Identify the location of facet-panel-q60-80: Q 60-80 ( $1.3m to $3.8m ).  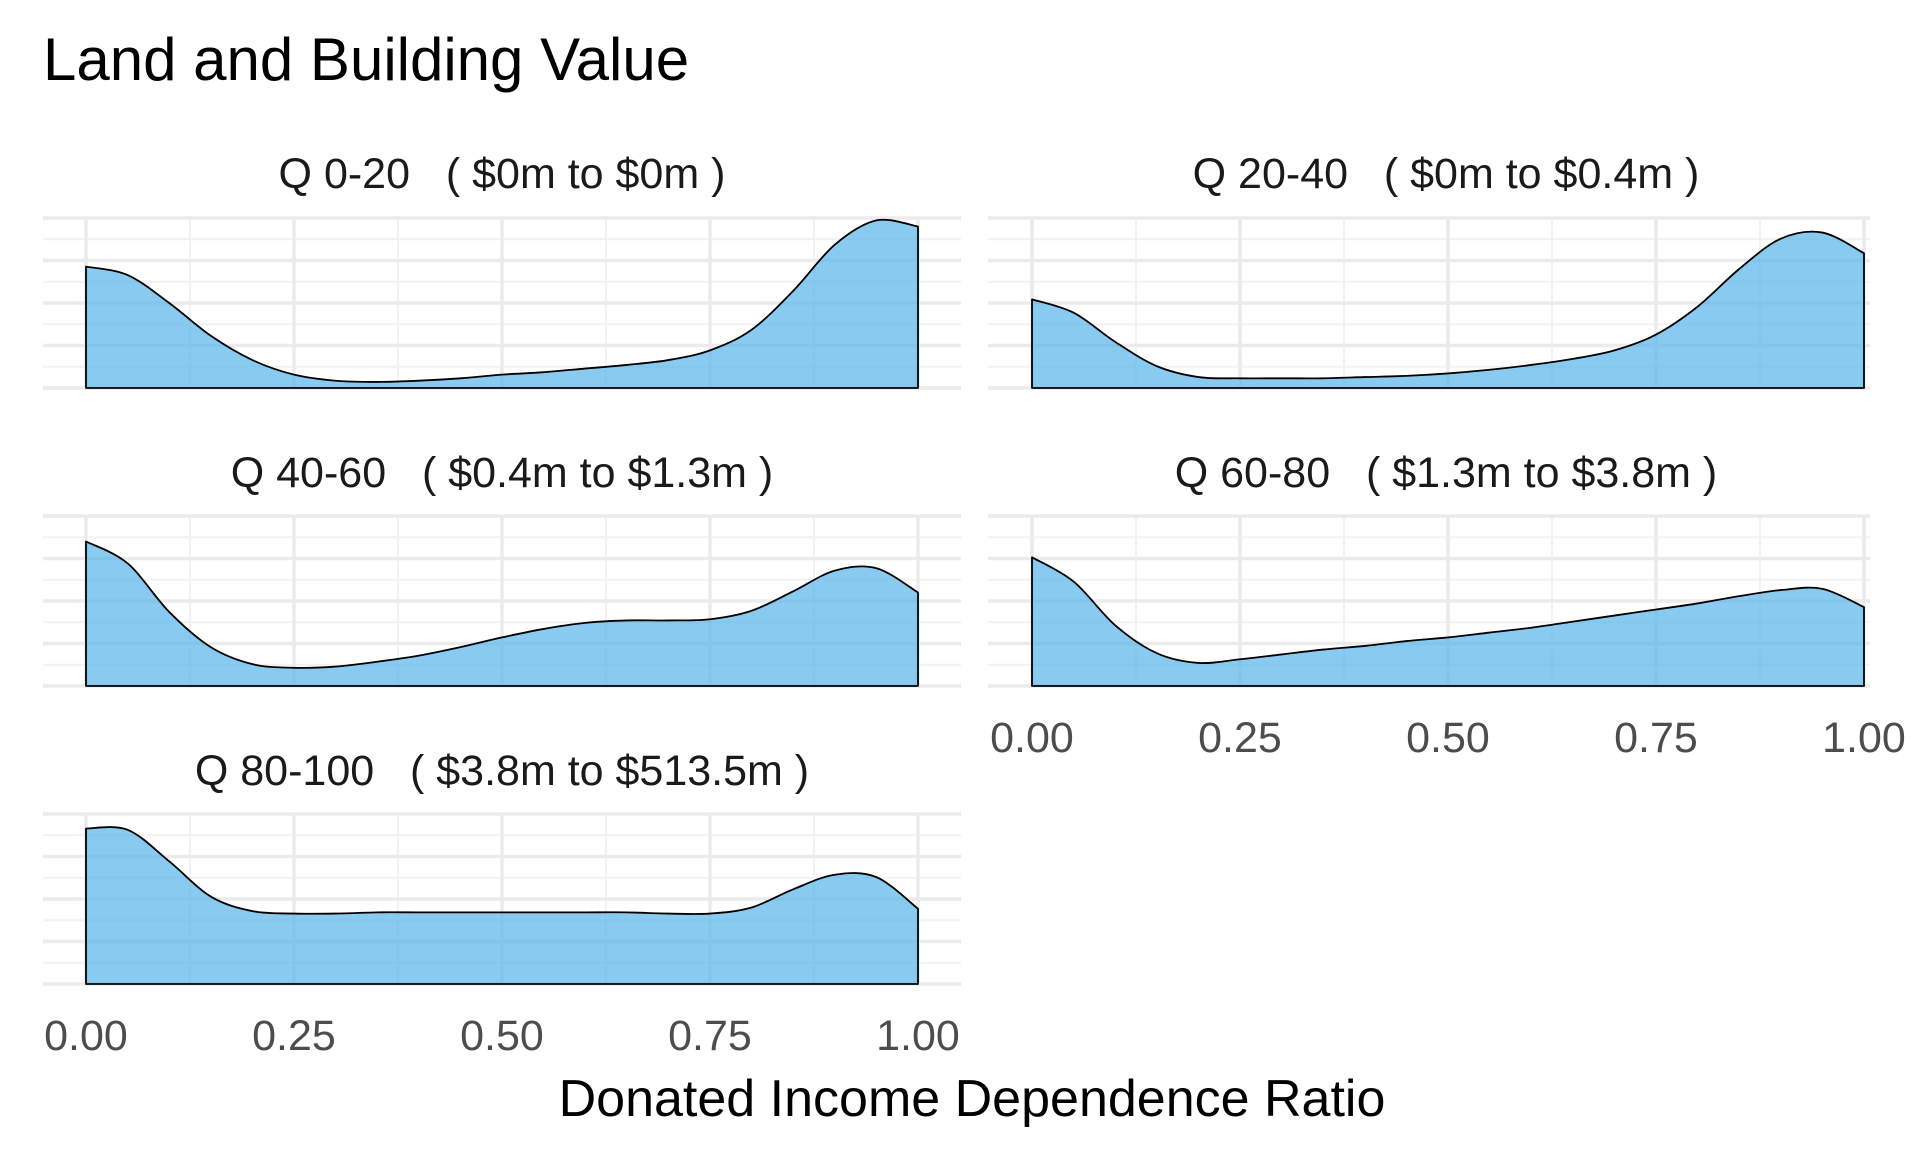
(1429, 568).